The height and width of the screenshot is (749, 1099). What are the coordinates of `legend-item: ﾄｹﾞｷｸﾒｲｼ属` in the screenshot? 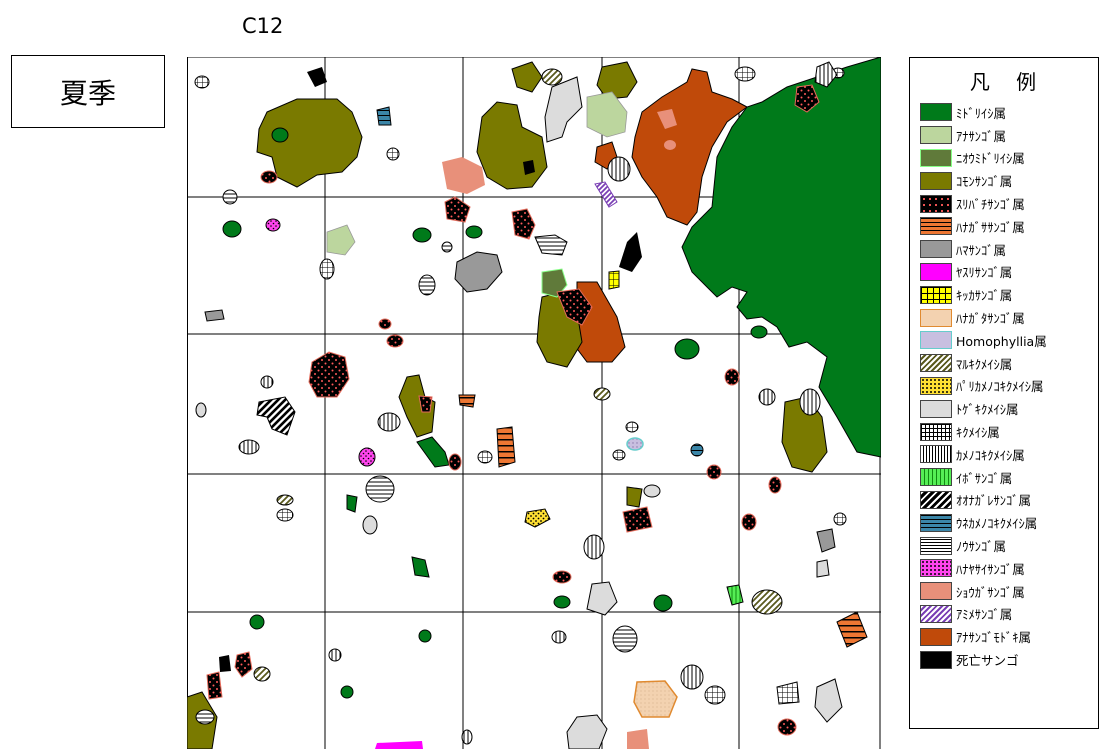 It's located at (1009, 408).